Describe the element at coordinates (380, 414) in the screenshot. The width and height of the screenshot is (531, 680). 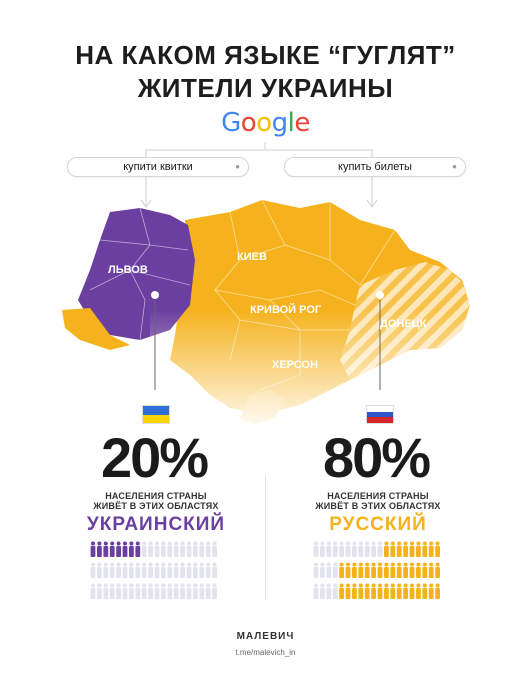
I see `russia-flag-icon` at that location.